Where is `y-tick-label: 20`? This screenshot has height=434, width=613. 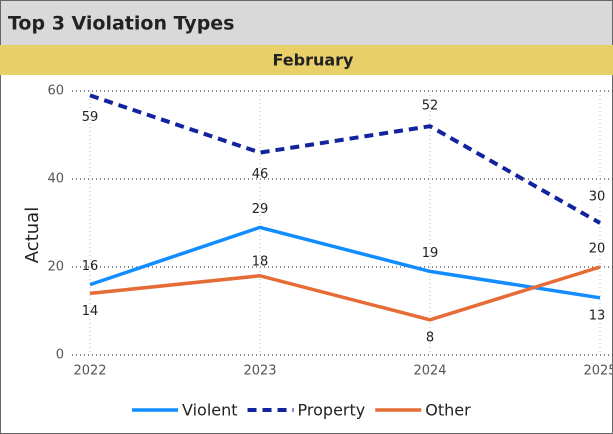
y-tick-label: 20 is located at coordinates (55, 267).